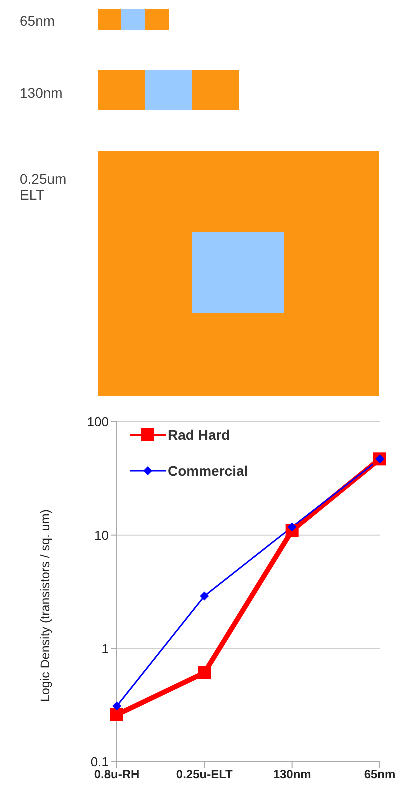 This screenshot has width=410, height=794. What do you see at coordinates (199, 435) in the screenshot?
I see `legend-label: Rad Hard` at bounding box center [199, 435].